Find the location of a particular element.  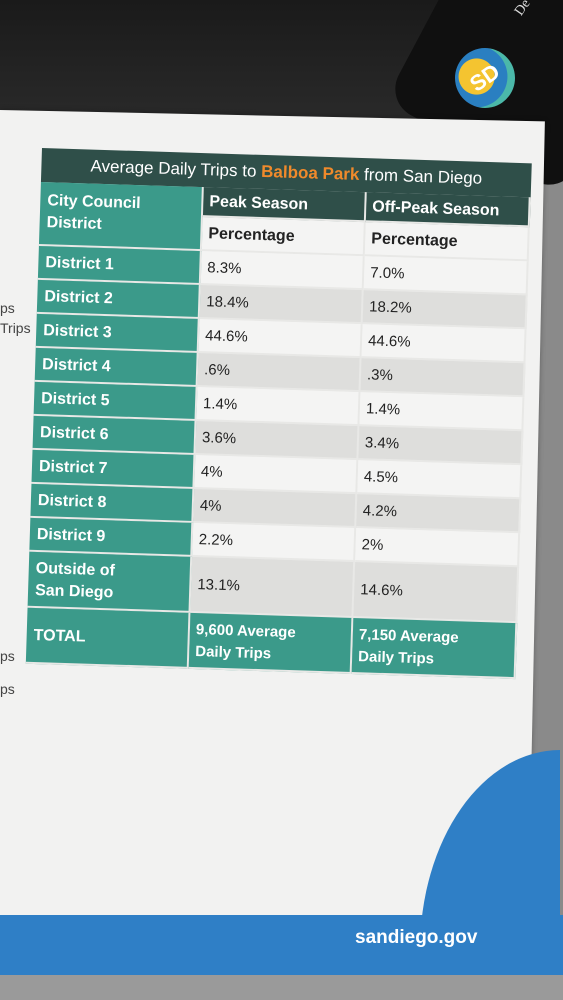

offpeak-cell: 4.2% is located at coordinates (439, 514).